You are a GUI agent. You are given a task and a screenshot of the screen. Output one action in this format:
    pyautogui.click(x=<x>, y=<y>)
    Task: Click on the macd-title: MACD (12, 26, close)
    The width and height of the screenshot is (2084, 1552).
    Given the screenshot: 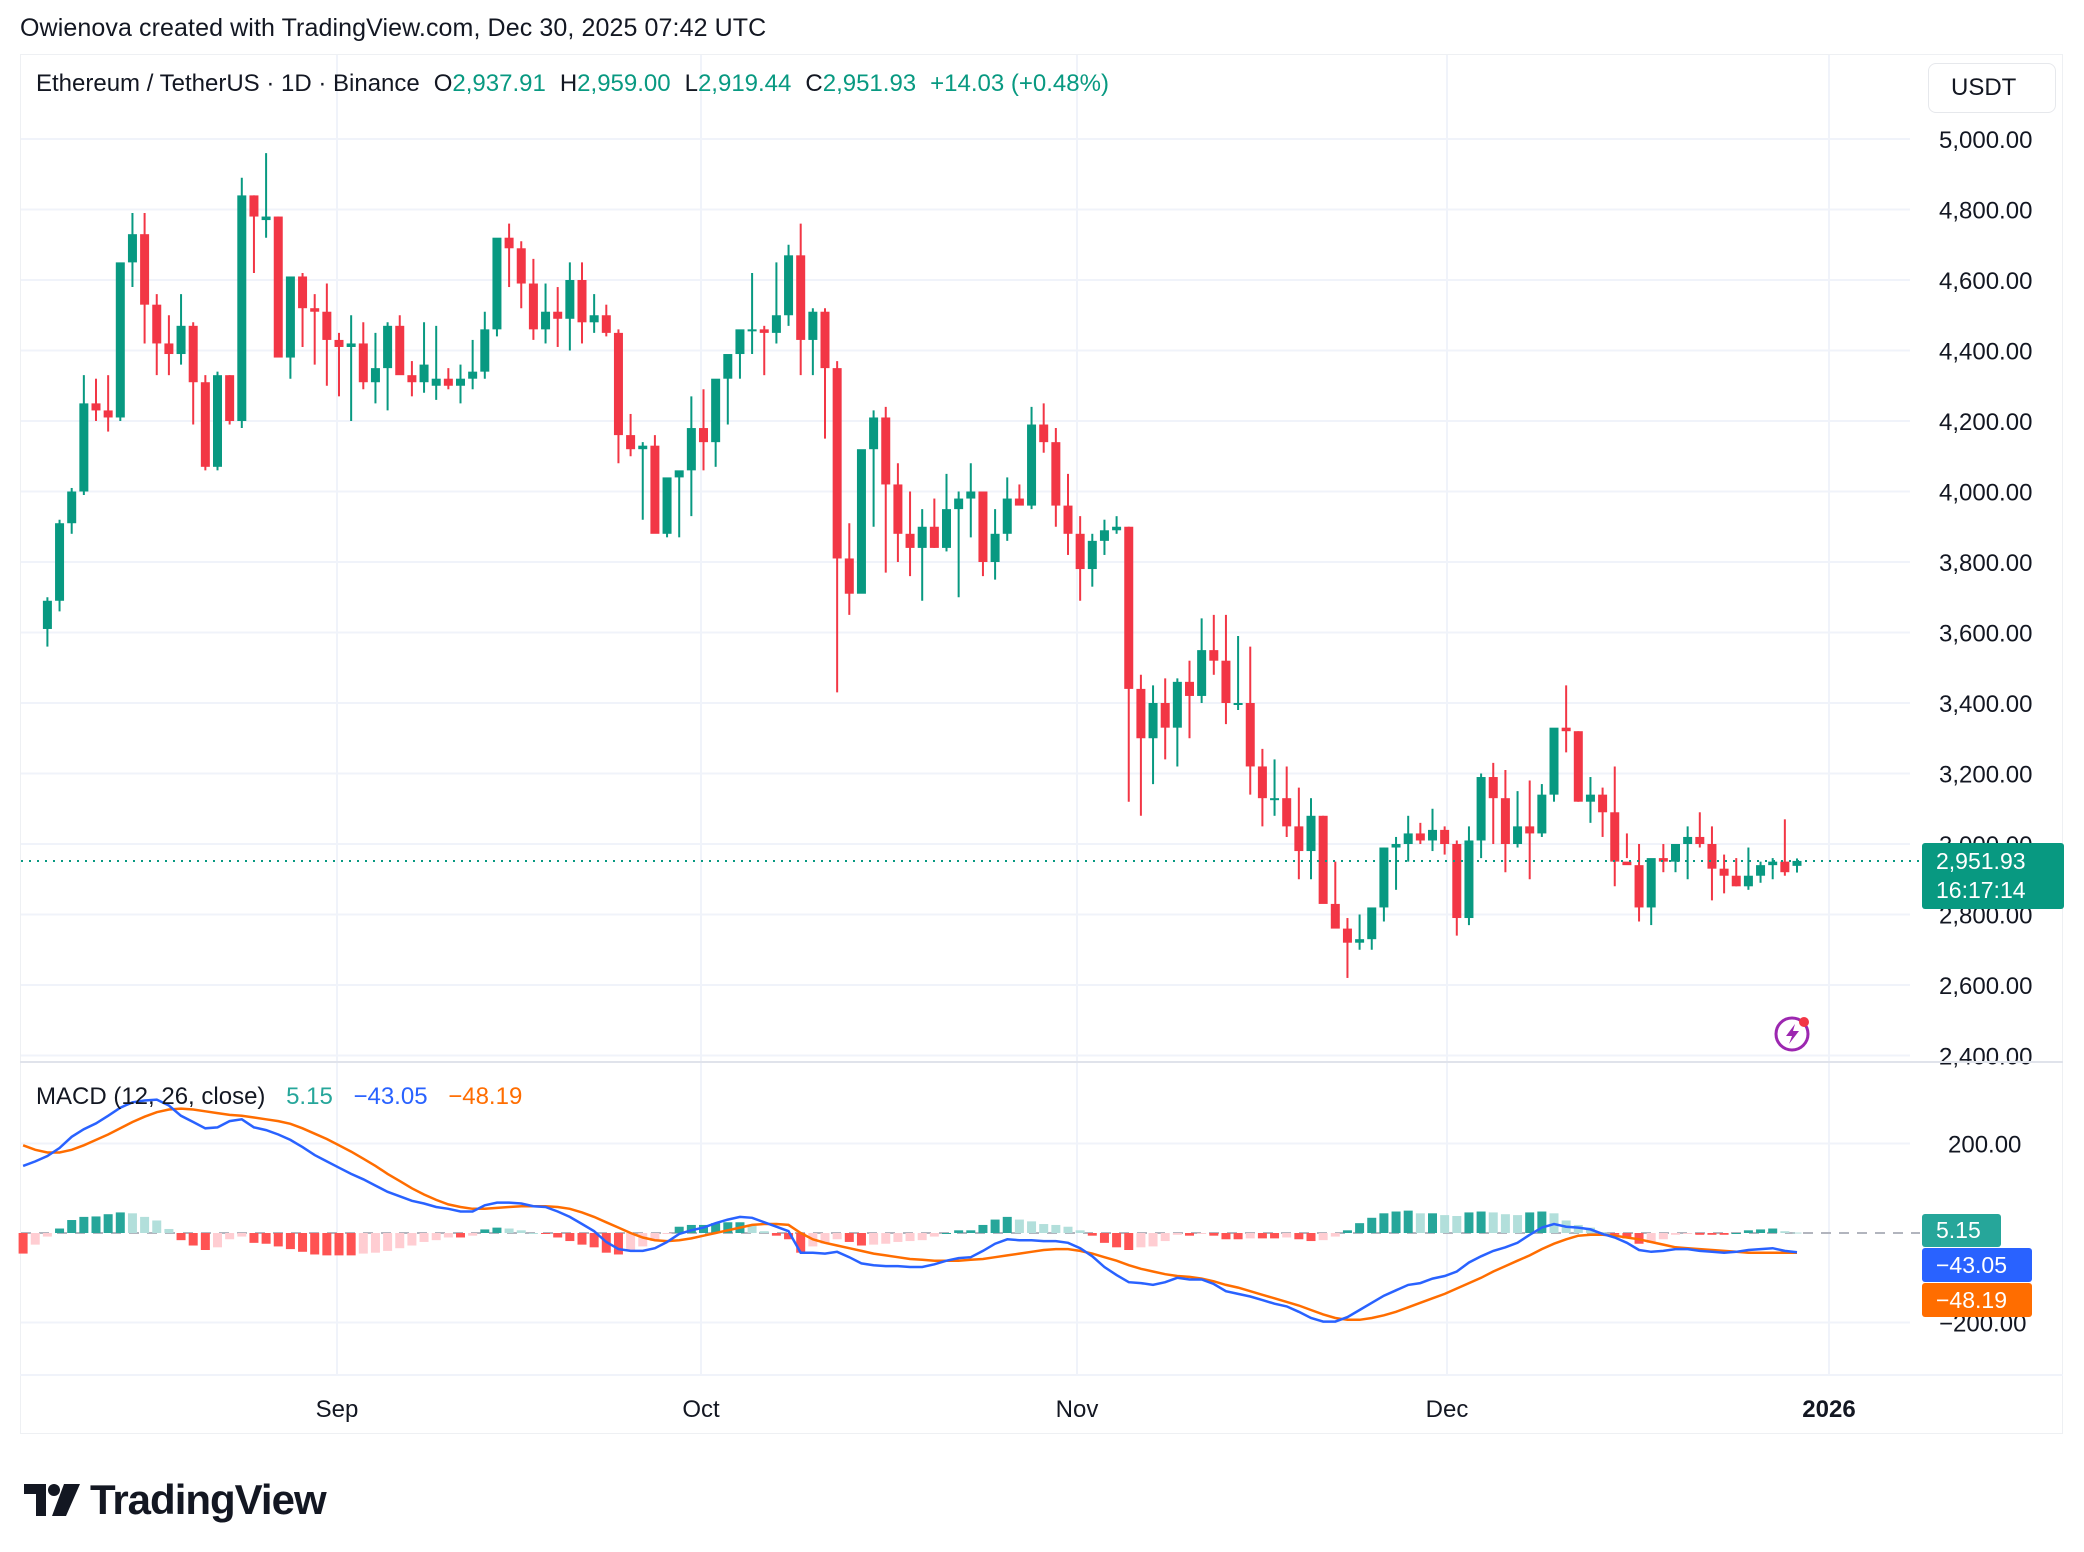 What is the action you would take?
    pyautogui.click(x=151, y=1096)
    